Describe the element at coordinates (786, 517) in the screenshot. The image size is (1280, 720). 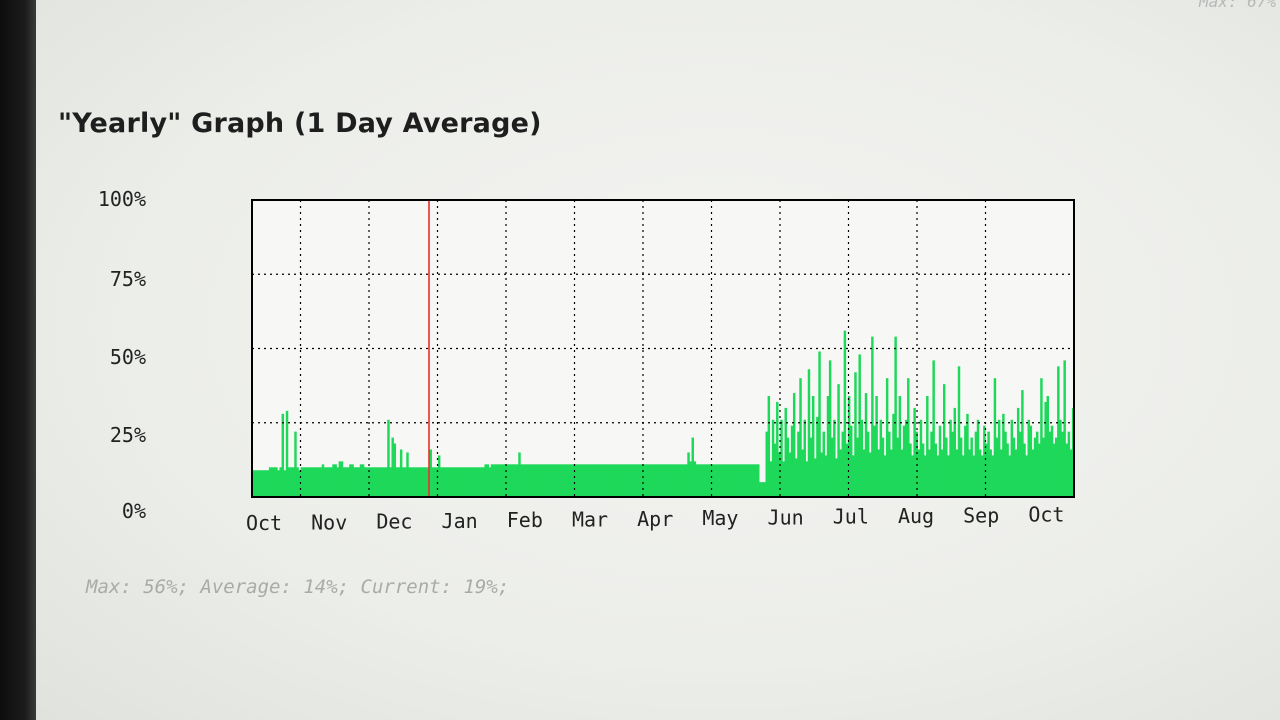
I see `x-tick-label: Jun` at that location.